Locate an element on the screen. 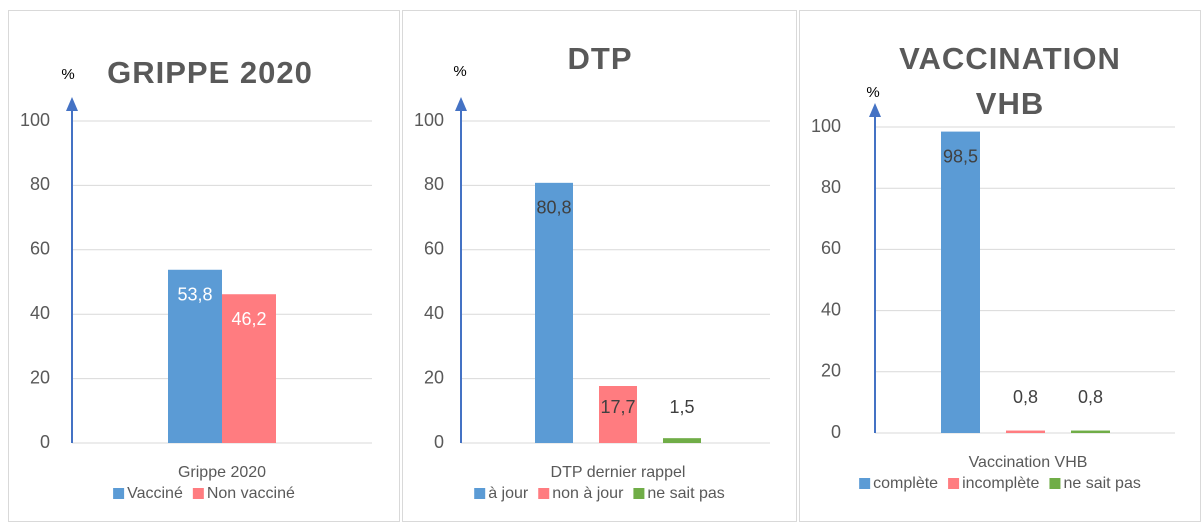 The width and height of the screenshot is (1202, 532). legend-label: non à jour is located at coordinates (588, 493).